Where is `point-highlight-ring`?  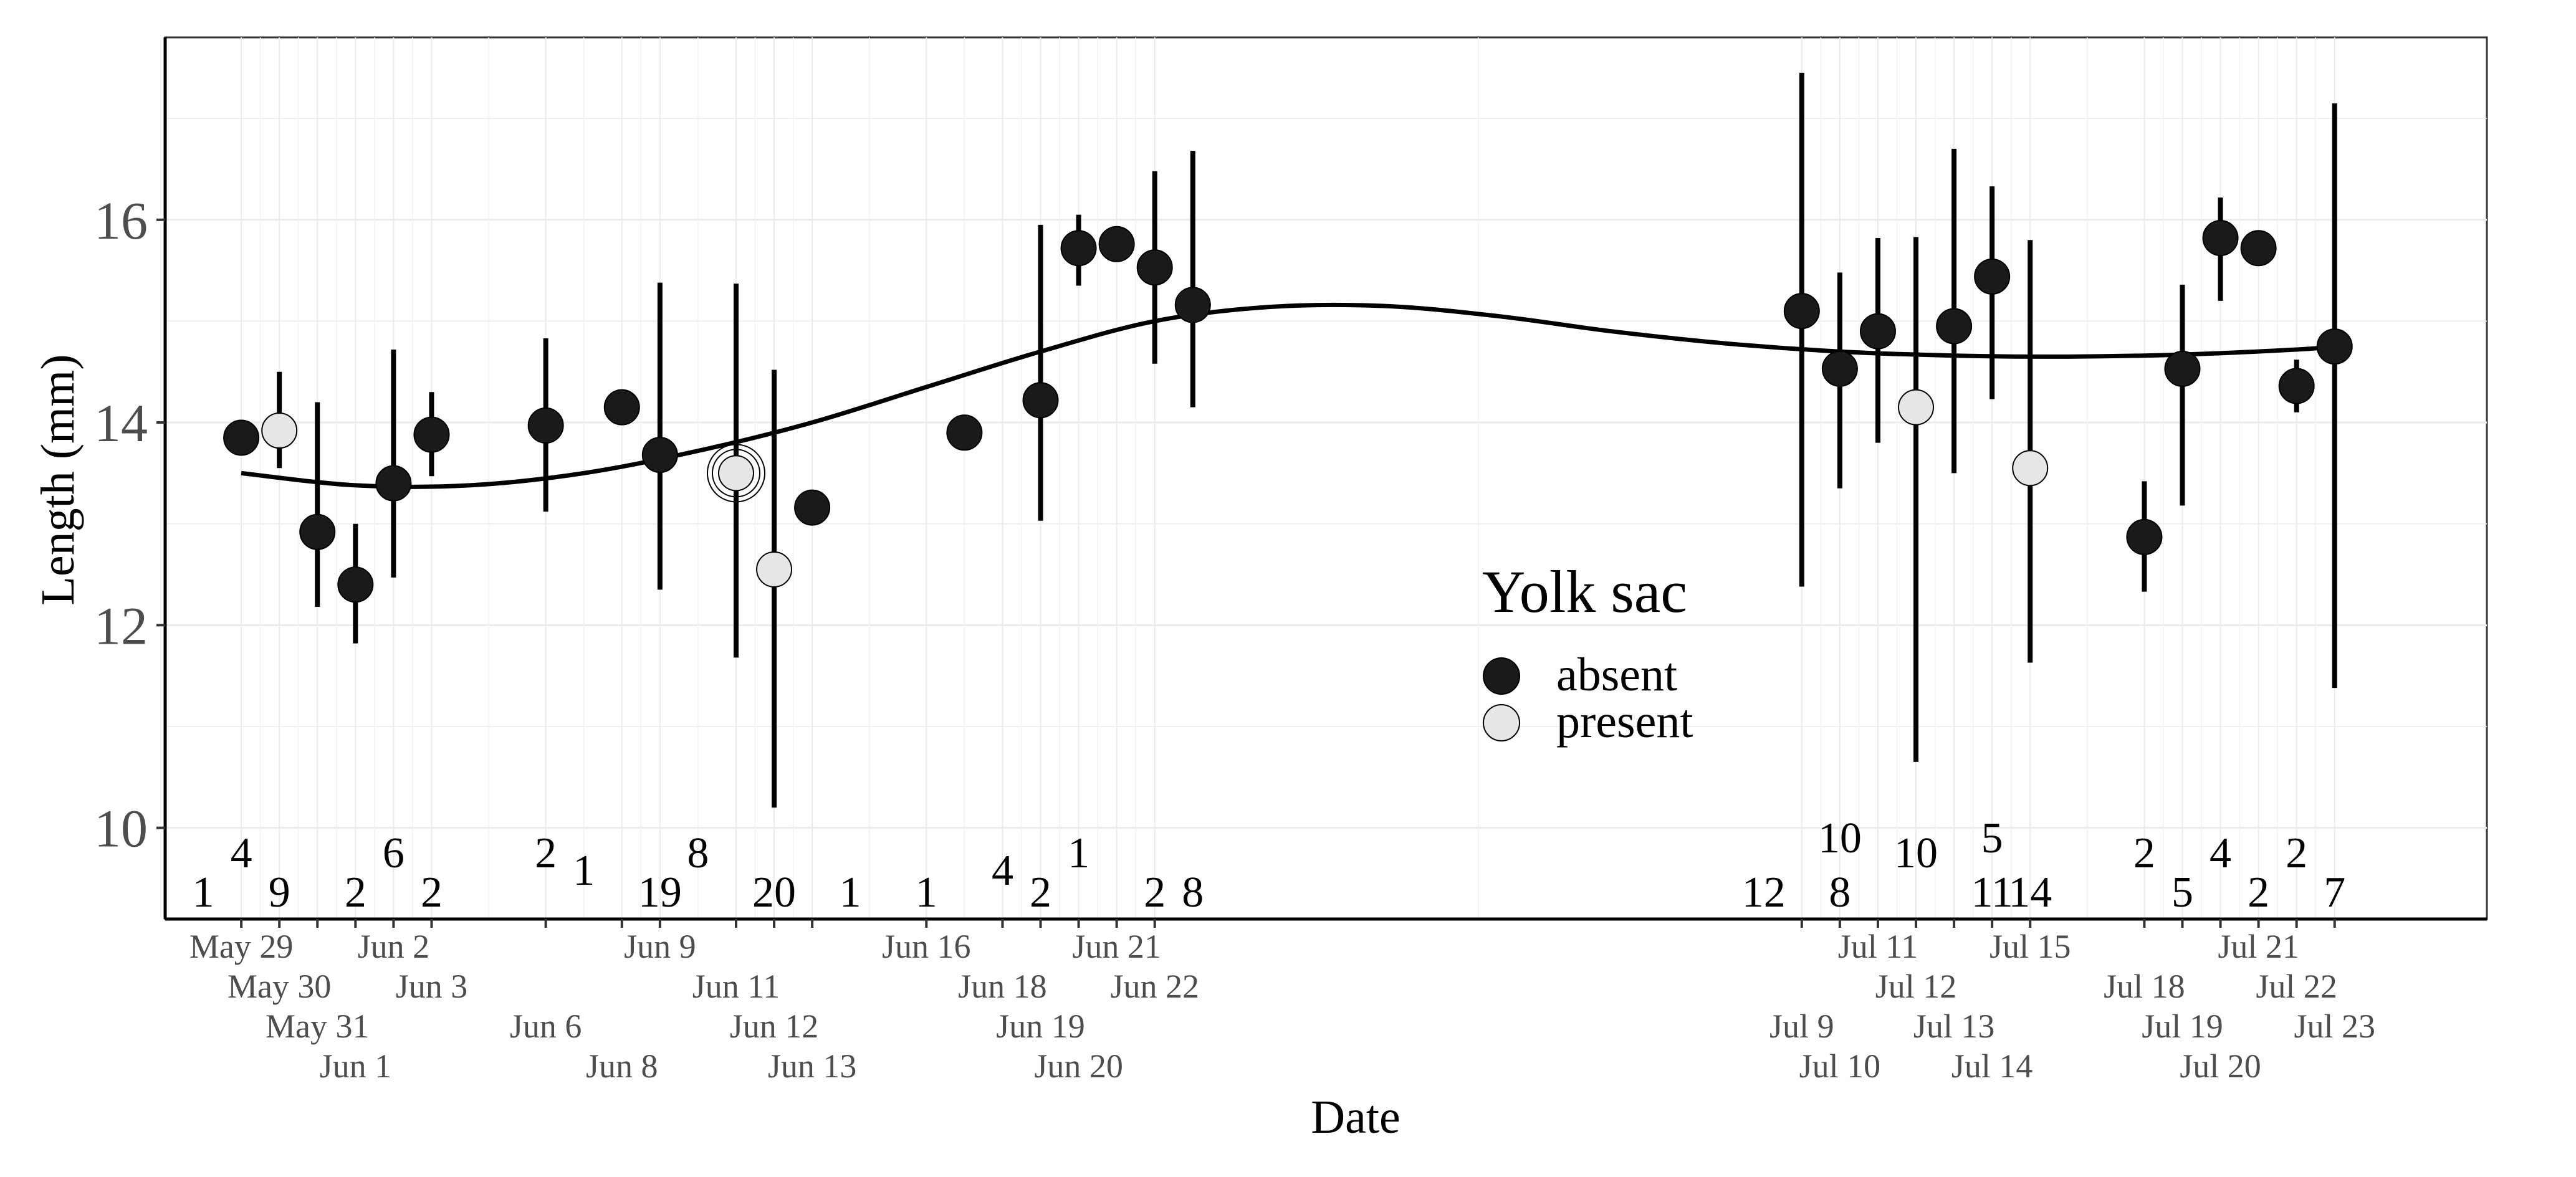 point-highlight-ring is located at coordinates (735, 473).